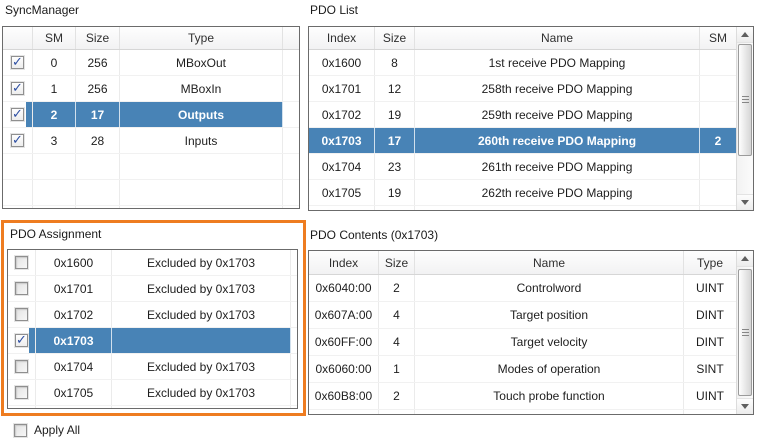 The height and width of the screenshot is (442, 759). What do you see at coordinates (549, 288) in the screenshot?
I see `name-cell: Controlword` at bounding box center [549, 288].